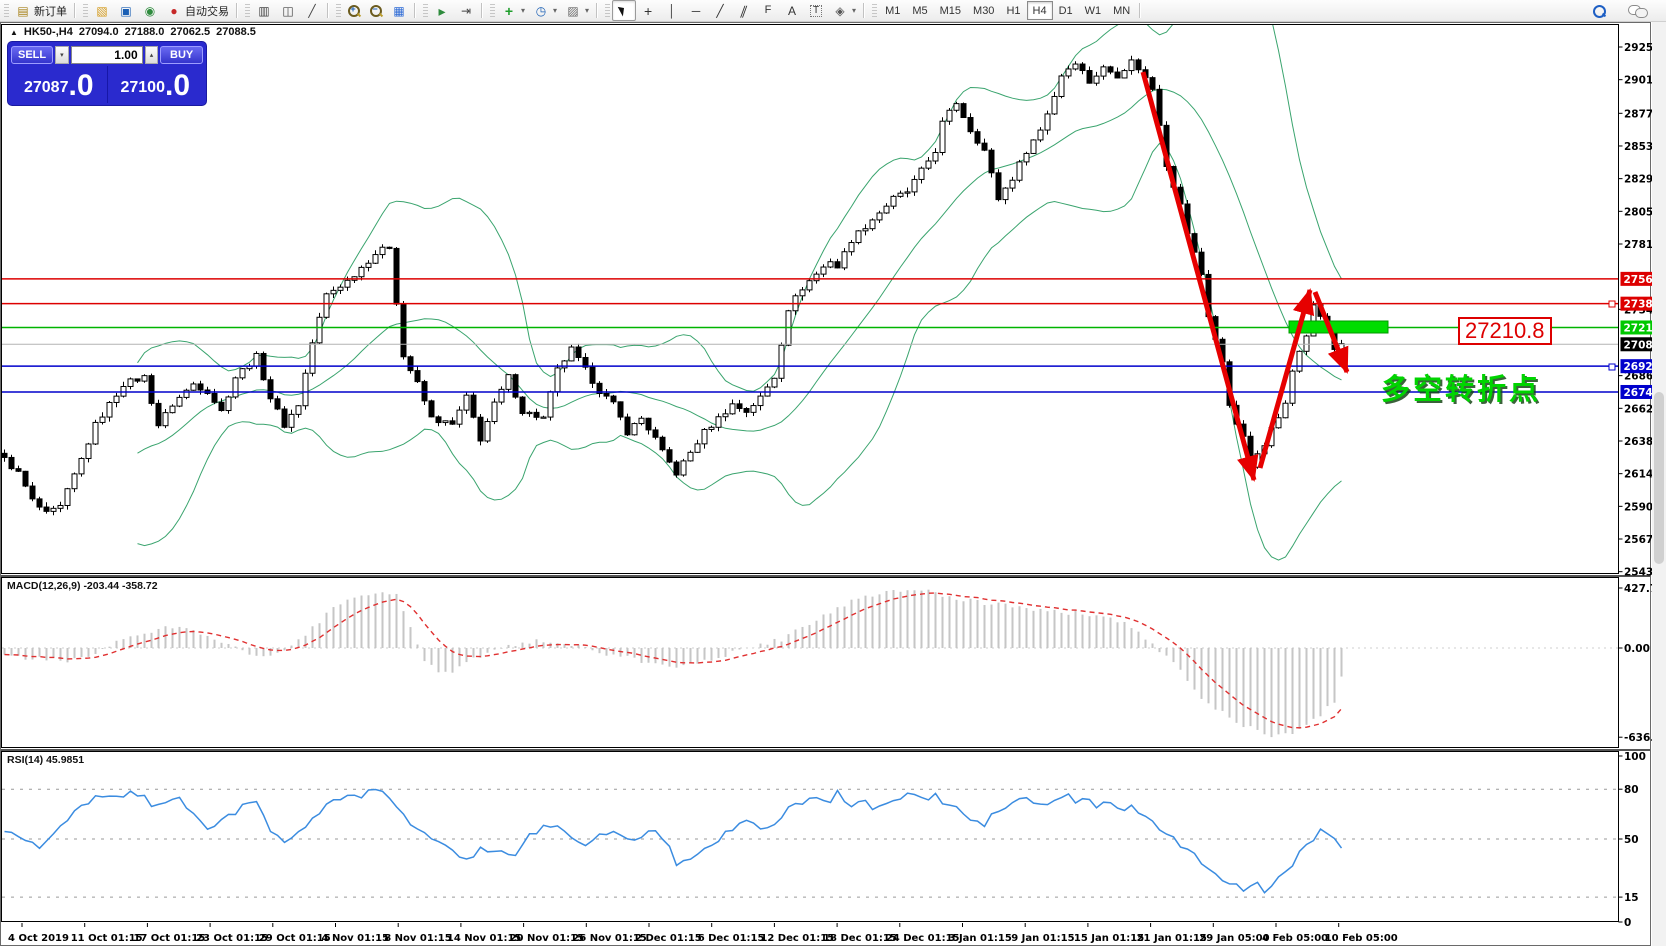 Image resolution: width=1666 pixels, height=946 pixels. I want to click on chart-play-icon, so click(442, 10).